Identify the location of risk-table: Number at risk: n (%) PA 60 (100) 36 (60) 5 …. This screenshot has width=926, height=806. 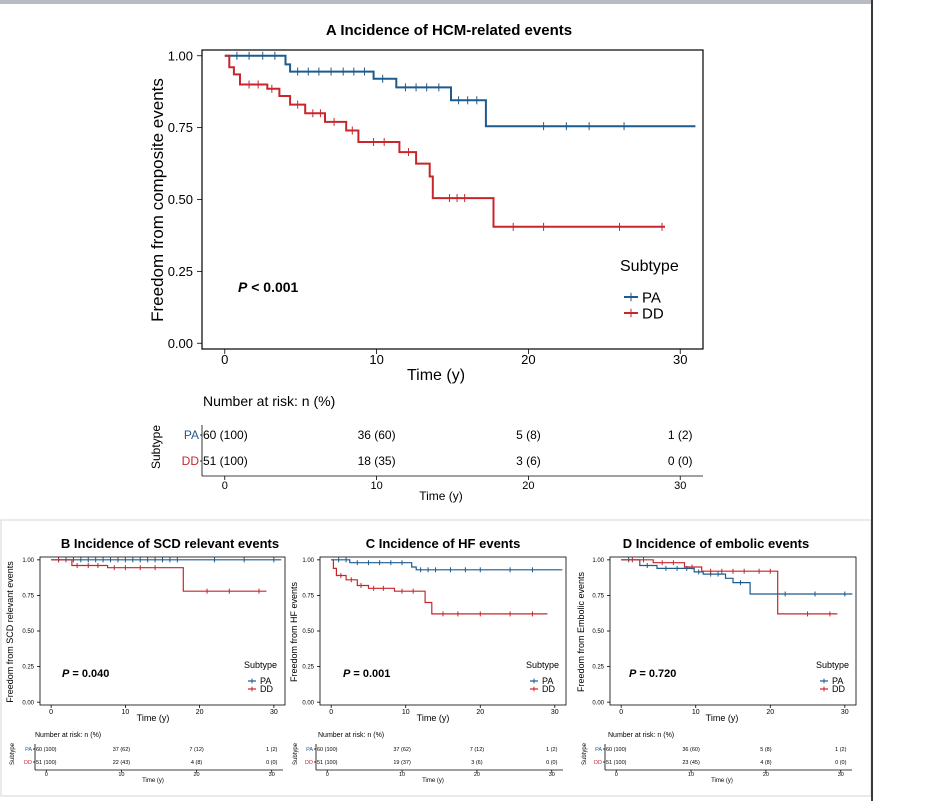
(717, 758).